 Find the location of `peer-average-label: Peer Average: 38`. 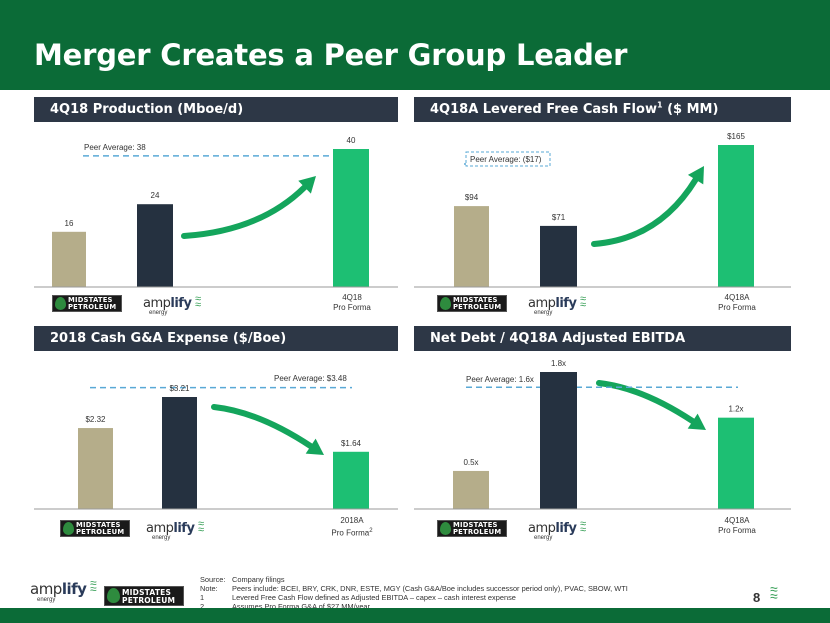

peer-average-label: Peer Average: 38 is located at coordinates (115, 147).